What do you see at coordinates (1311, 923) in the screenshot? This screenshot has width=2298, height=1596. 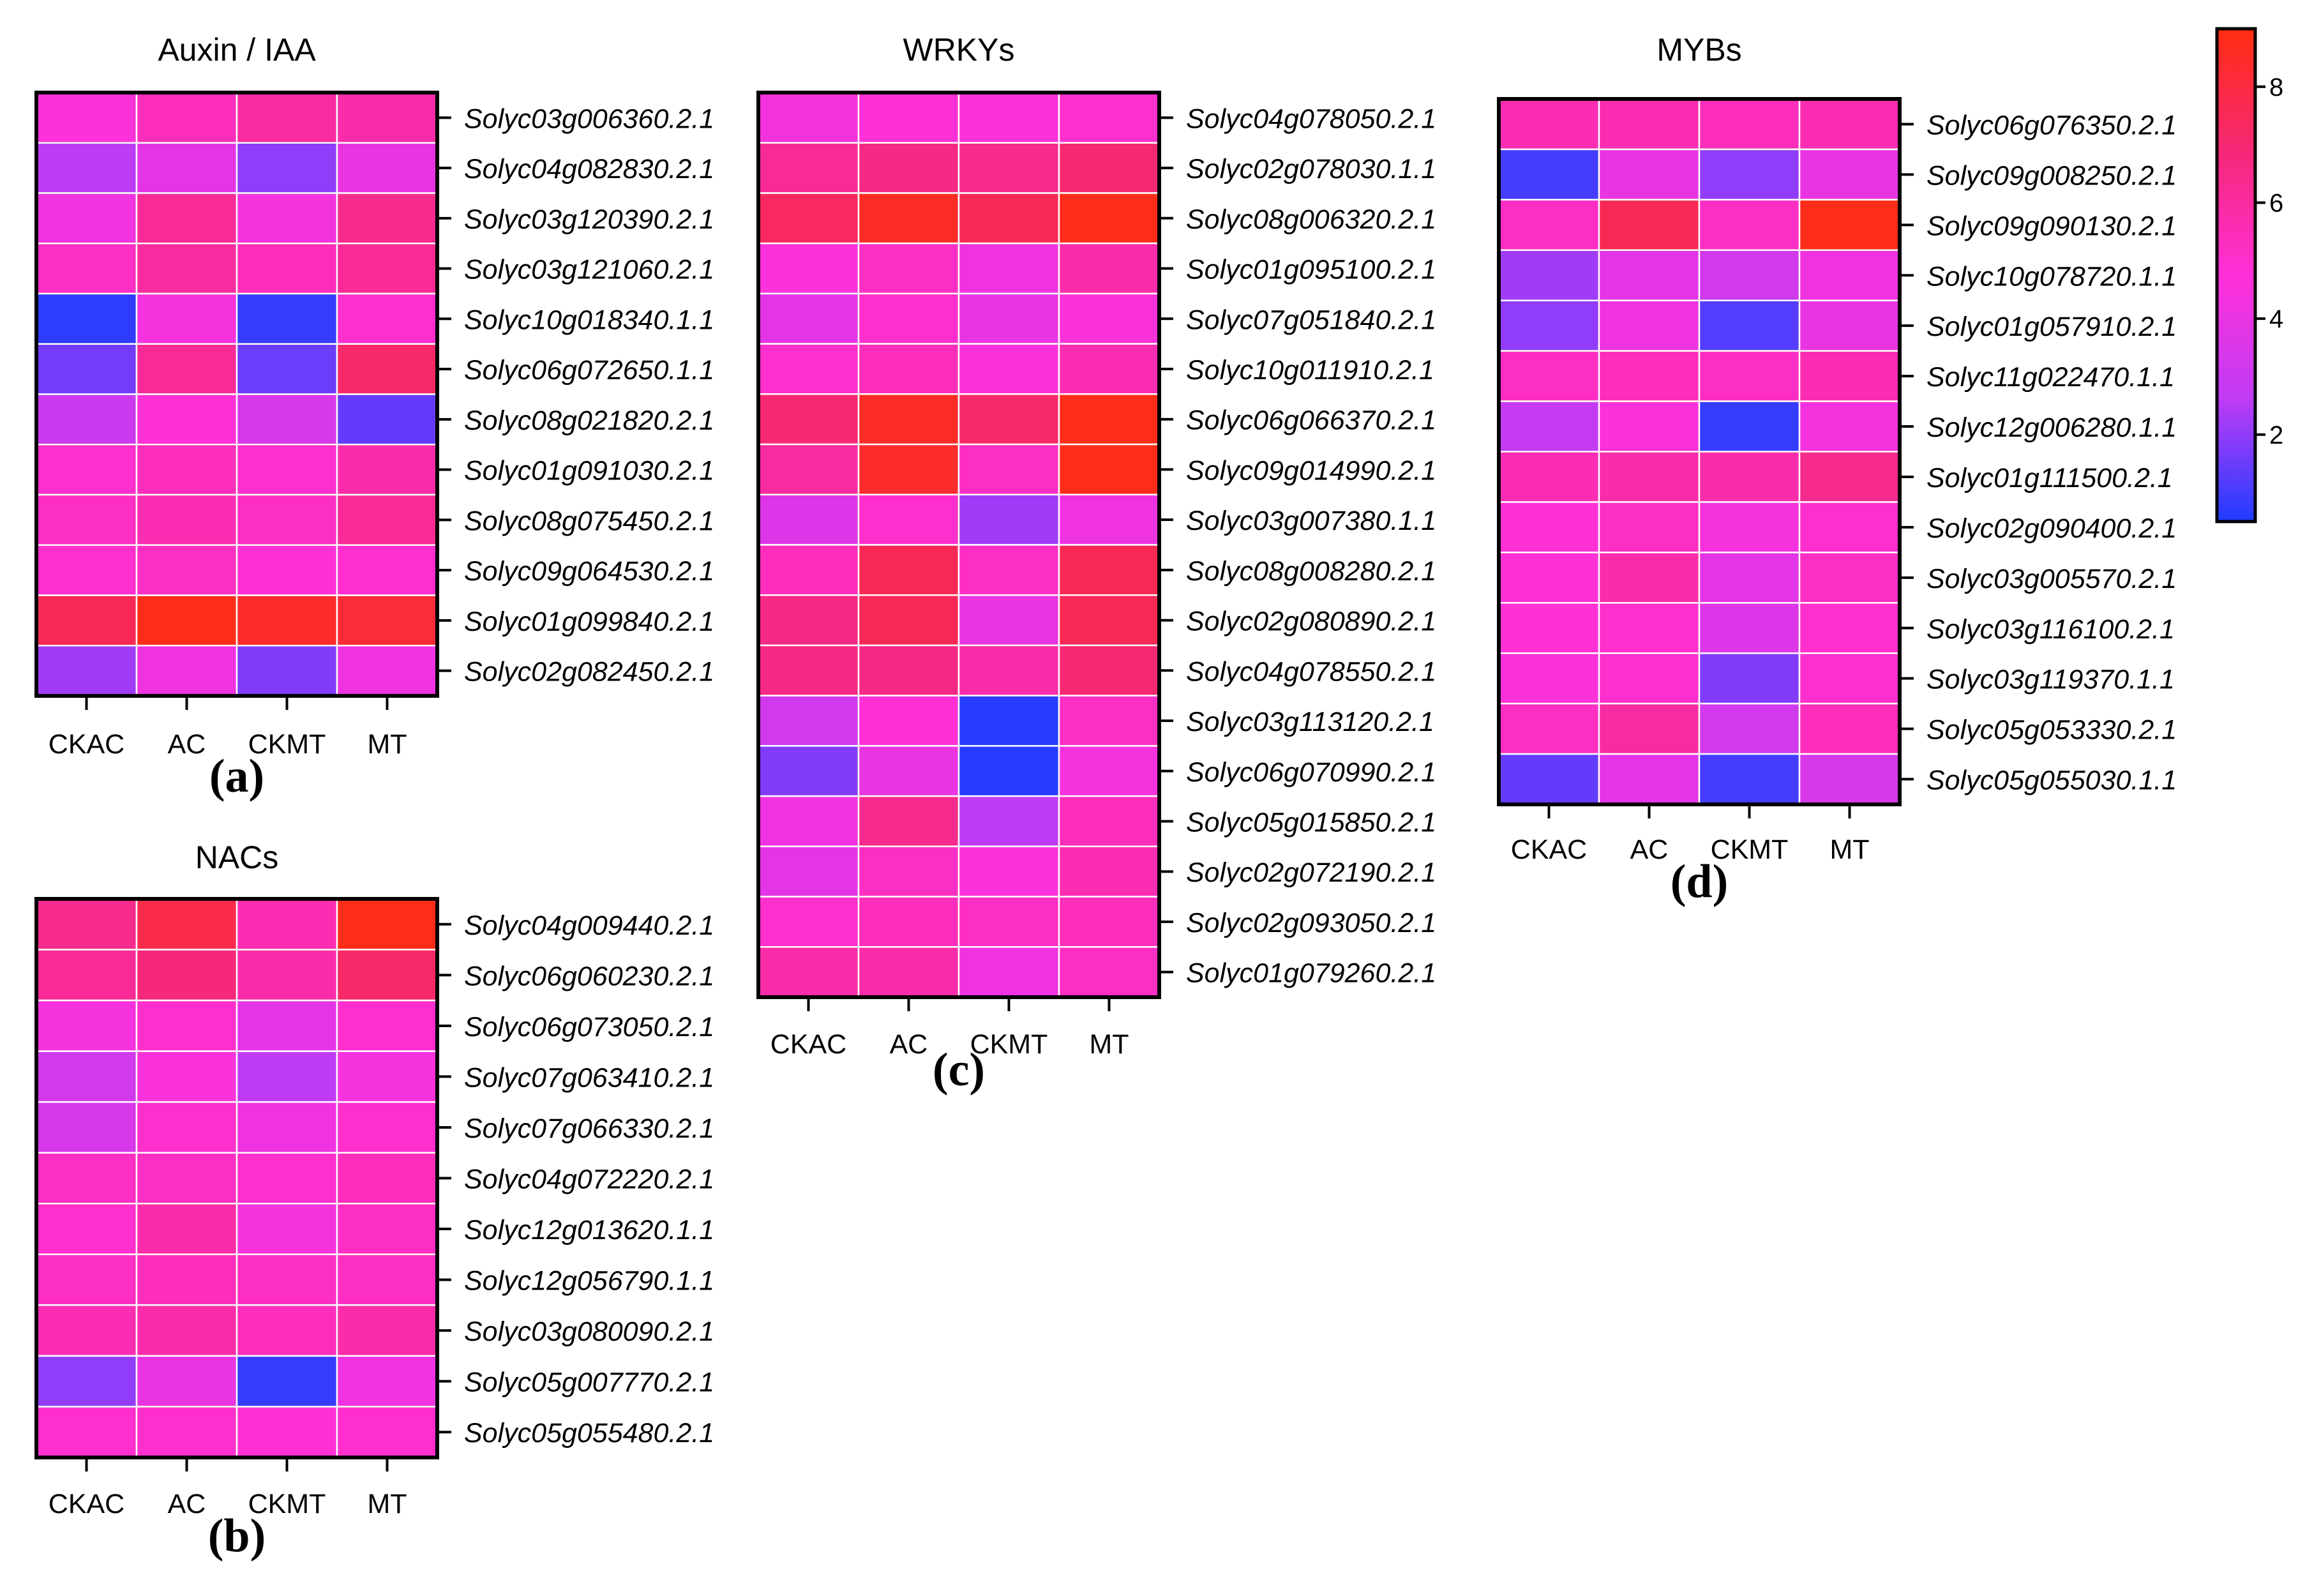 I see `row-label: Solyc02g093050.2.1` at bounding box center [1311, 923].